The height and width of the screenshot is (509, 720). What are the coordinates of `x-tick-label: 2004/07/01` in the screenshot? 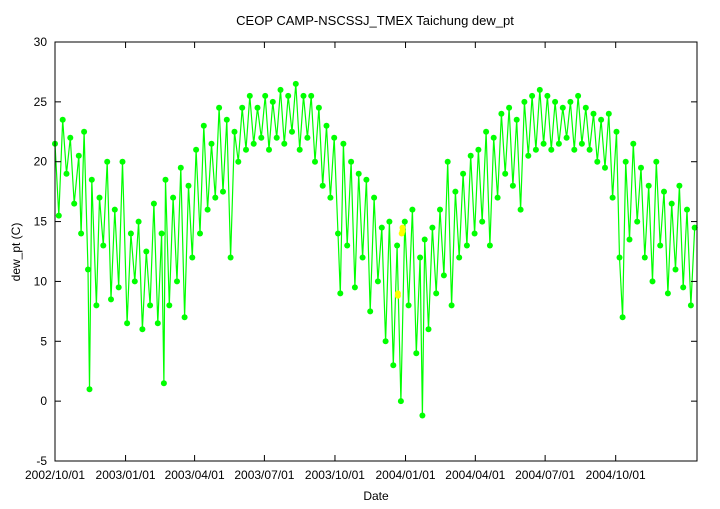 It's located at (545, 475).